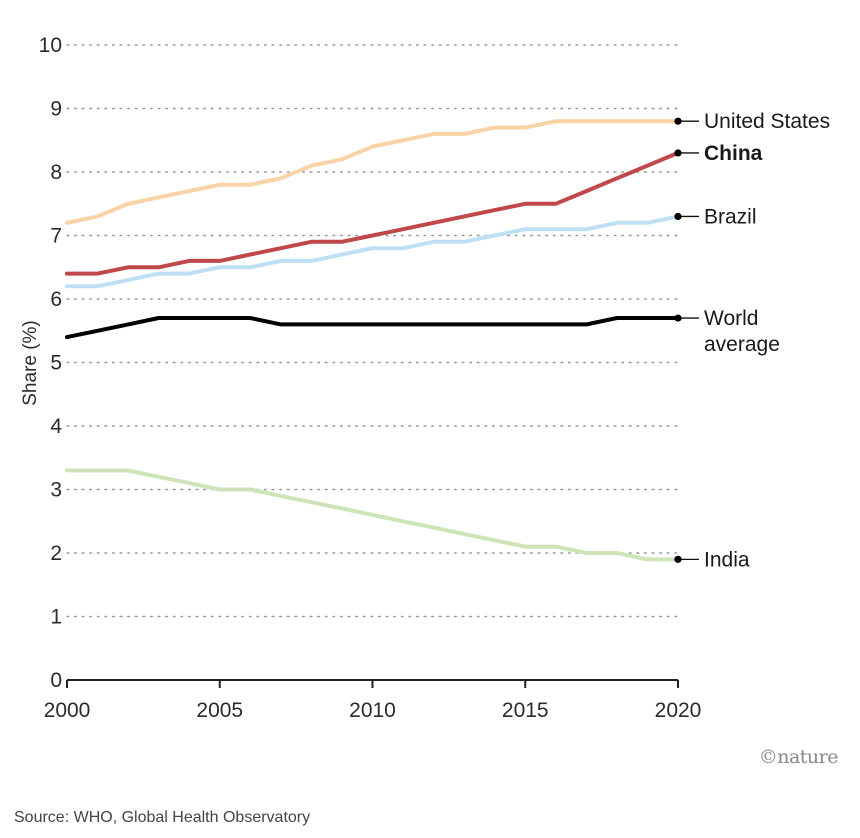 The height and width of the screenshot is (838, 860). I want to click on end-point-united-states, so click(678, 121).